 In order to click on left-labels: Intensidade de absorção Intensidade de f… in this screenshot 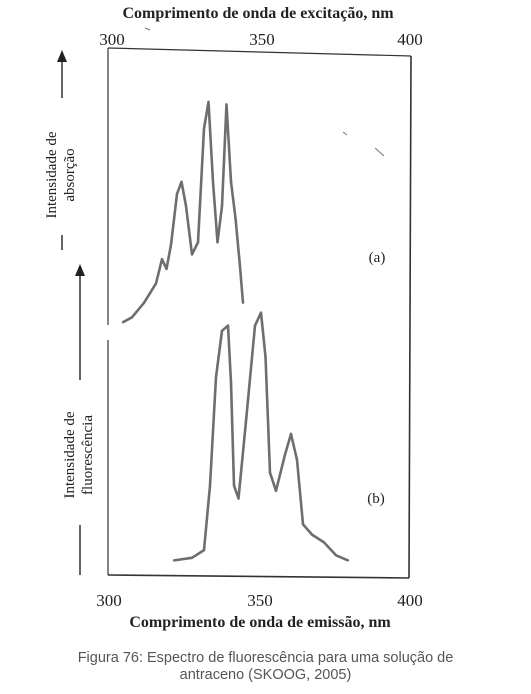, I will do `click(70, 312)`.